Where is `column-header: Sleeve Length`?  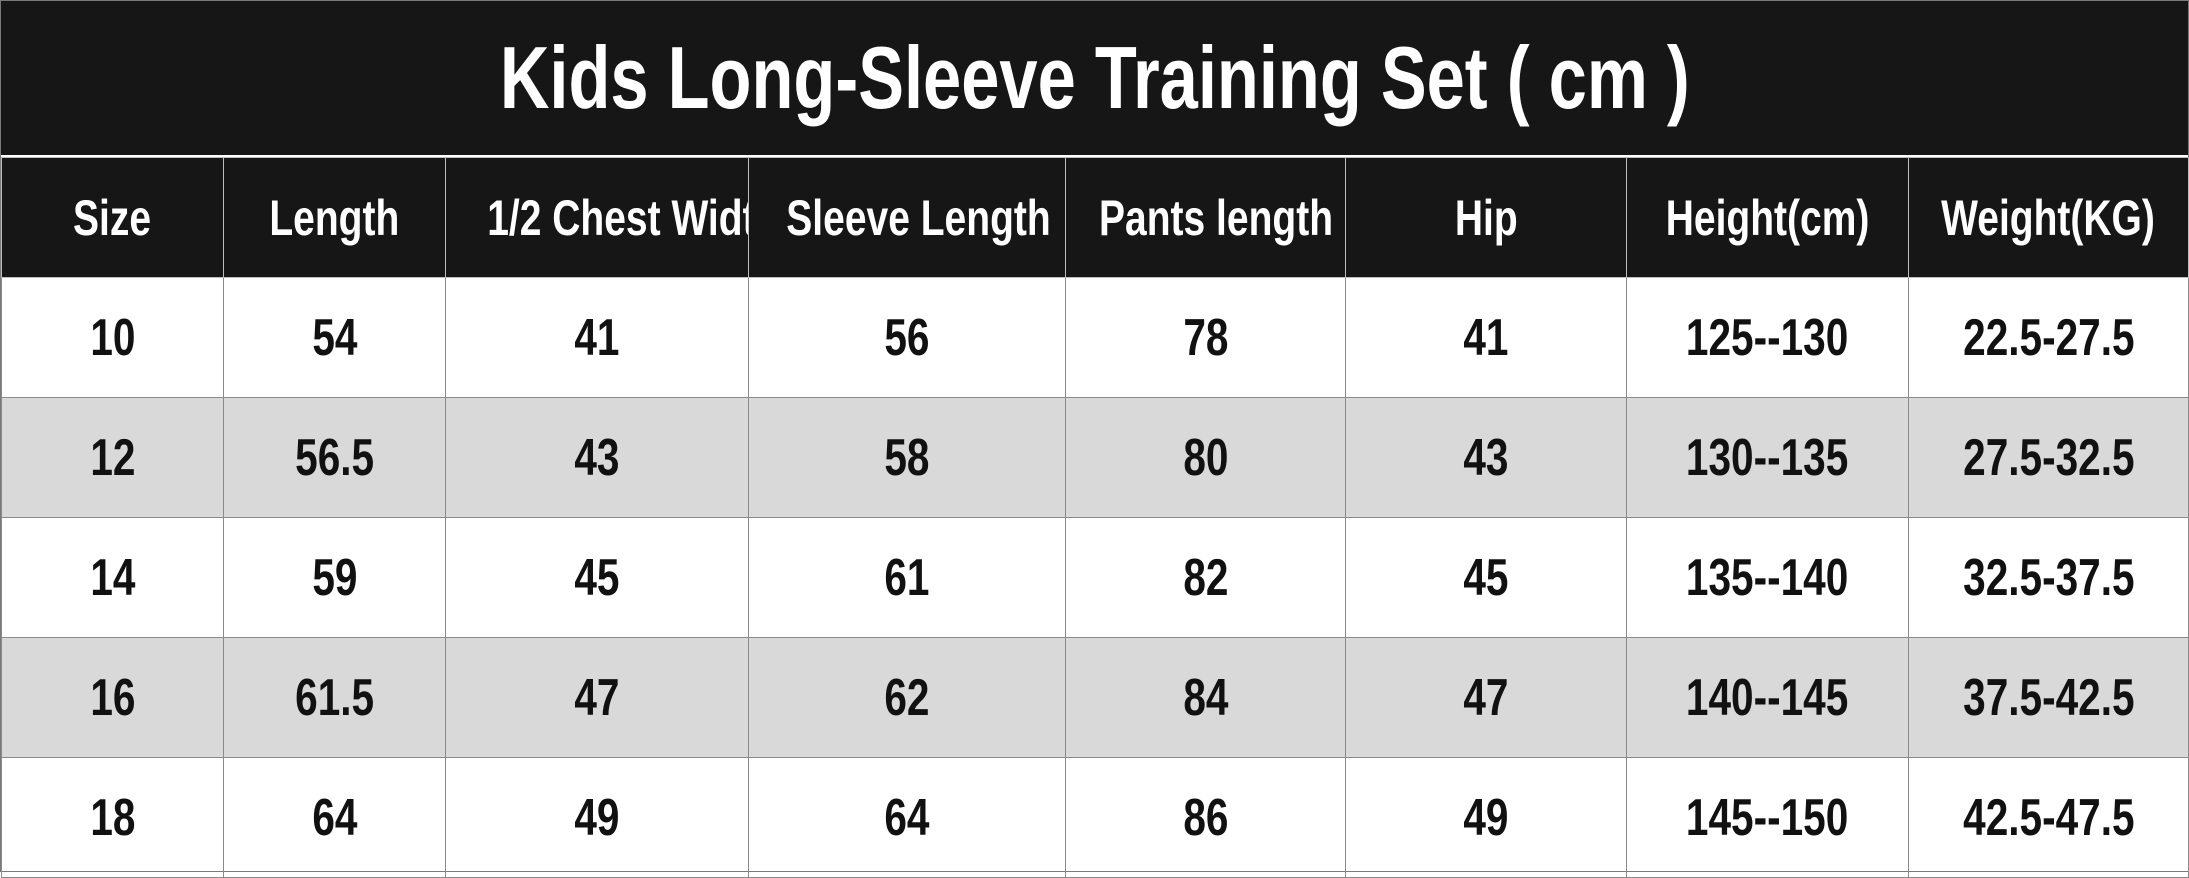
column-header: Sleeve Length is located at coordinates (907, 217).